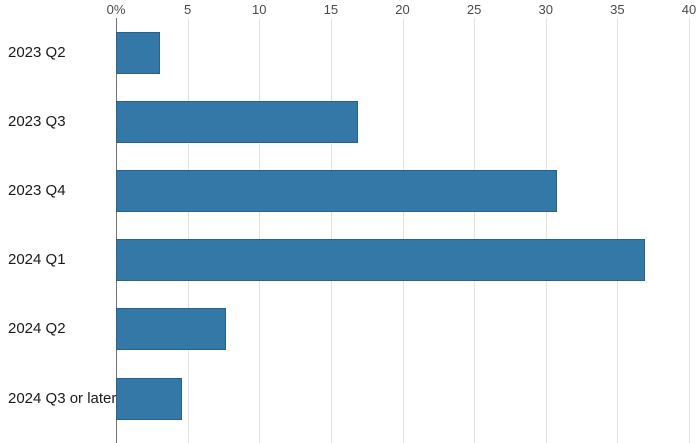 This screenshot has width=700, height=443. Describe the element at coordinates (116, 9) in the screenshot. I see `x-tick-label: 0%` at that location.